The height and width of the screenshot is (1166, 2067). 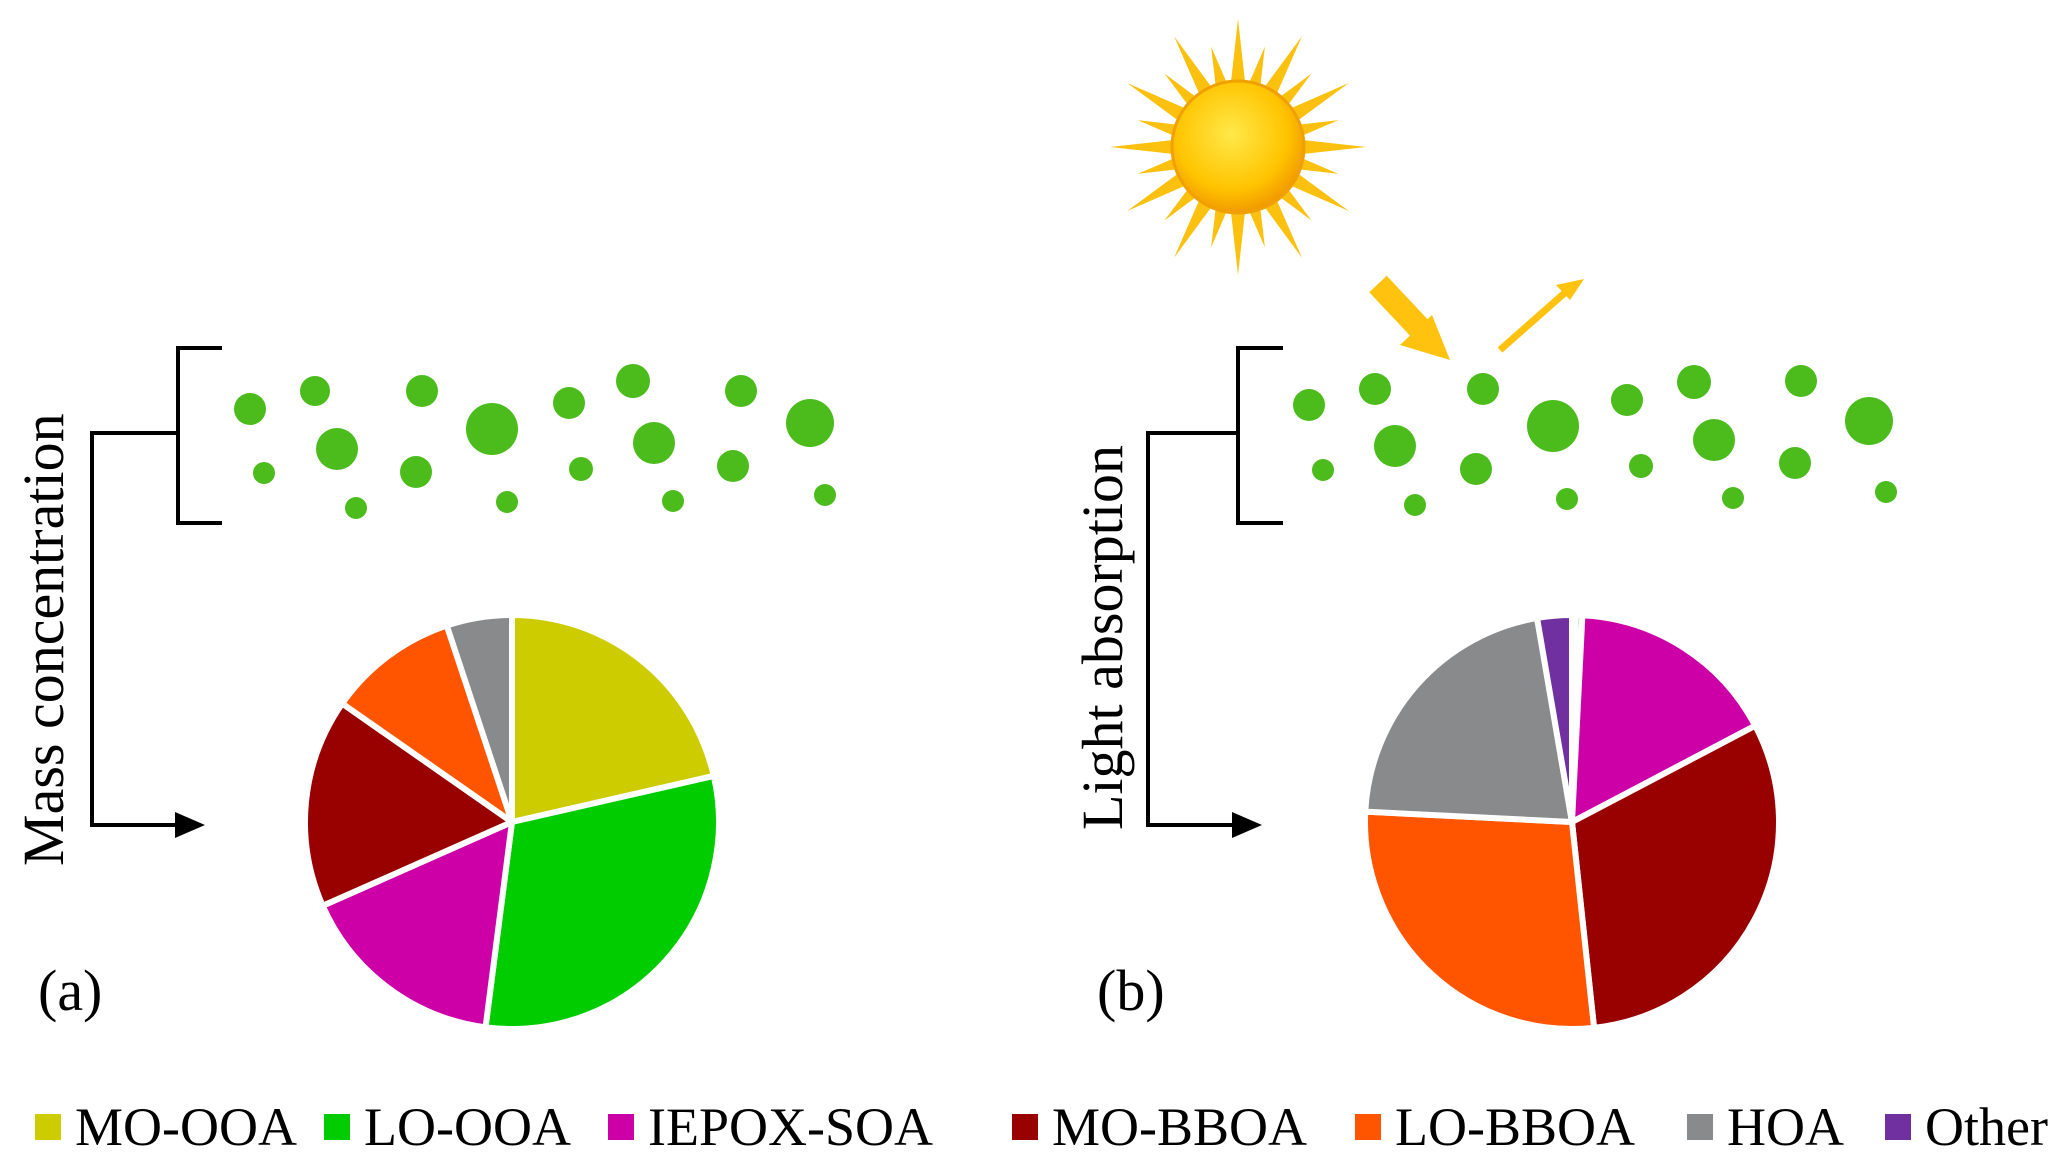 I want to click on legend-label-lo-ooa: LO-OOA, so click(x=467, y=1127).